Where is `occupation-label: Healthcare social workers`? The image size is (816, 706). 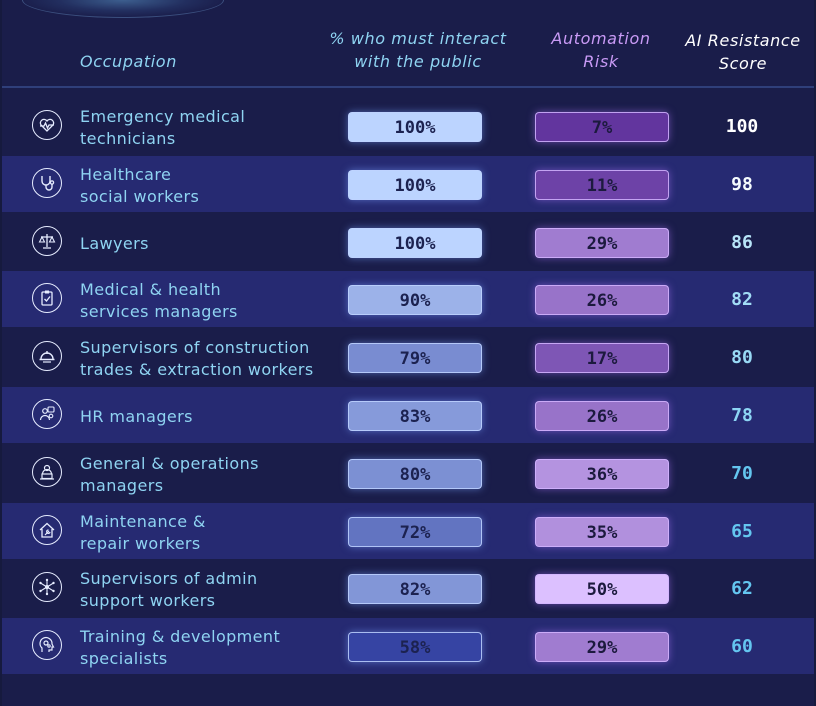
occupation-label: Healthcare social workers is located at coordinates (140, 185).